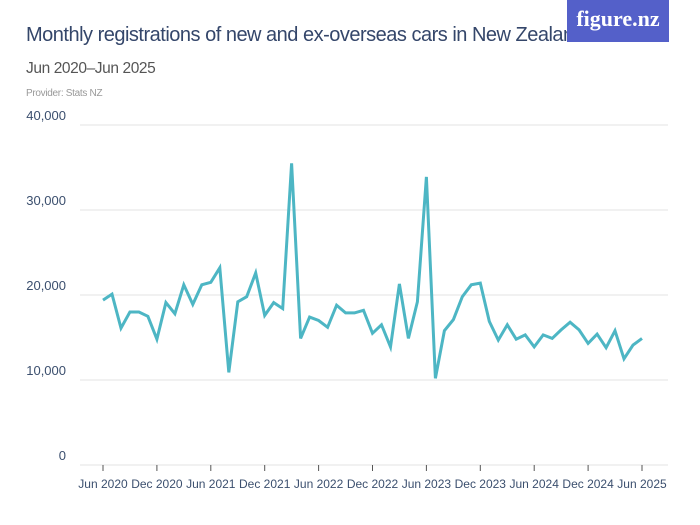 The width and height of the screenshot is (700, 525). What do you see at coordinates (157, 484) in the screenshot?
I see `x-tick-label: Dec 2020` at bounding box center [157, 484].